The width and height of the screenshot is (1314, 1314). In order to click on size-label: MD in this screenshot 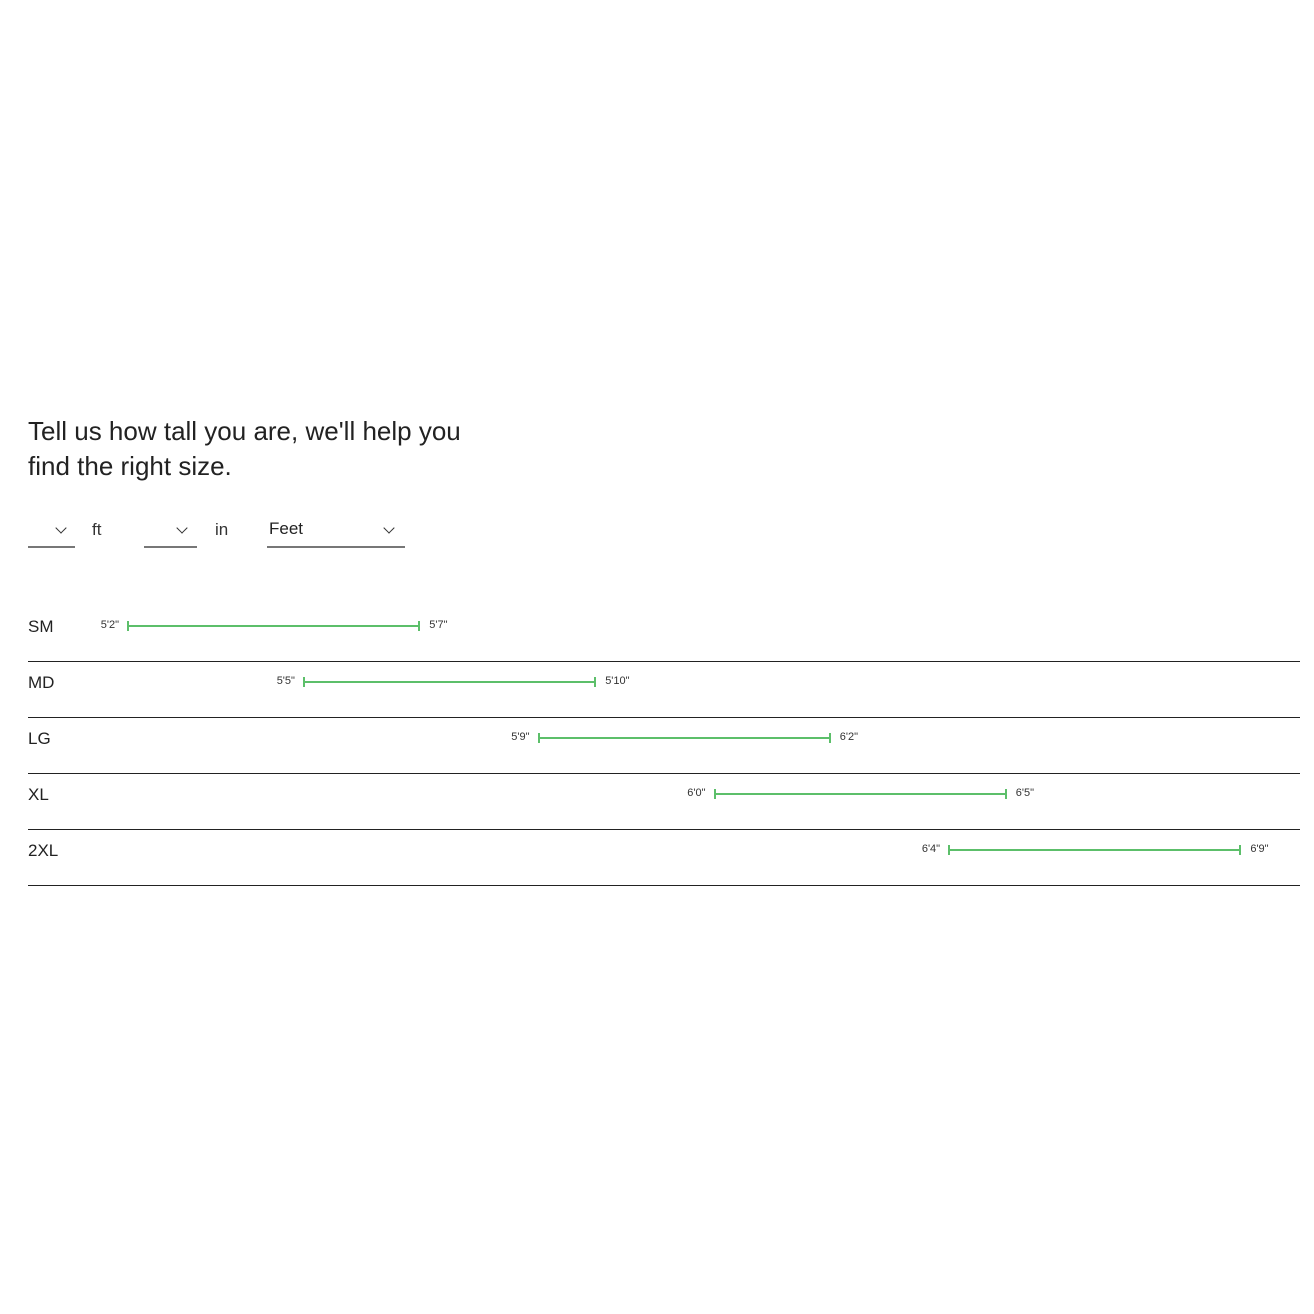, I will do `click(41, 682)`.